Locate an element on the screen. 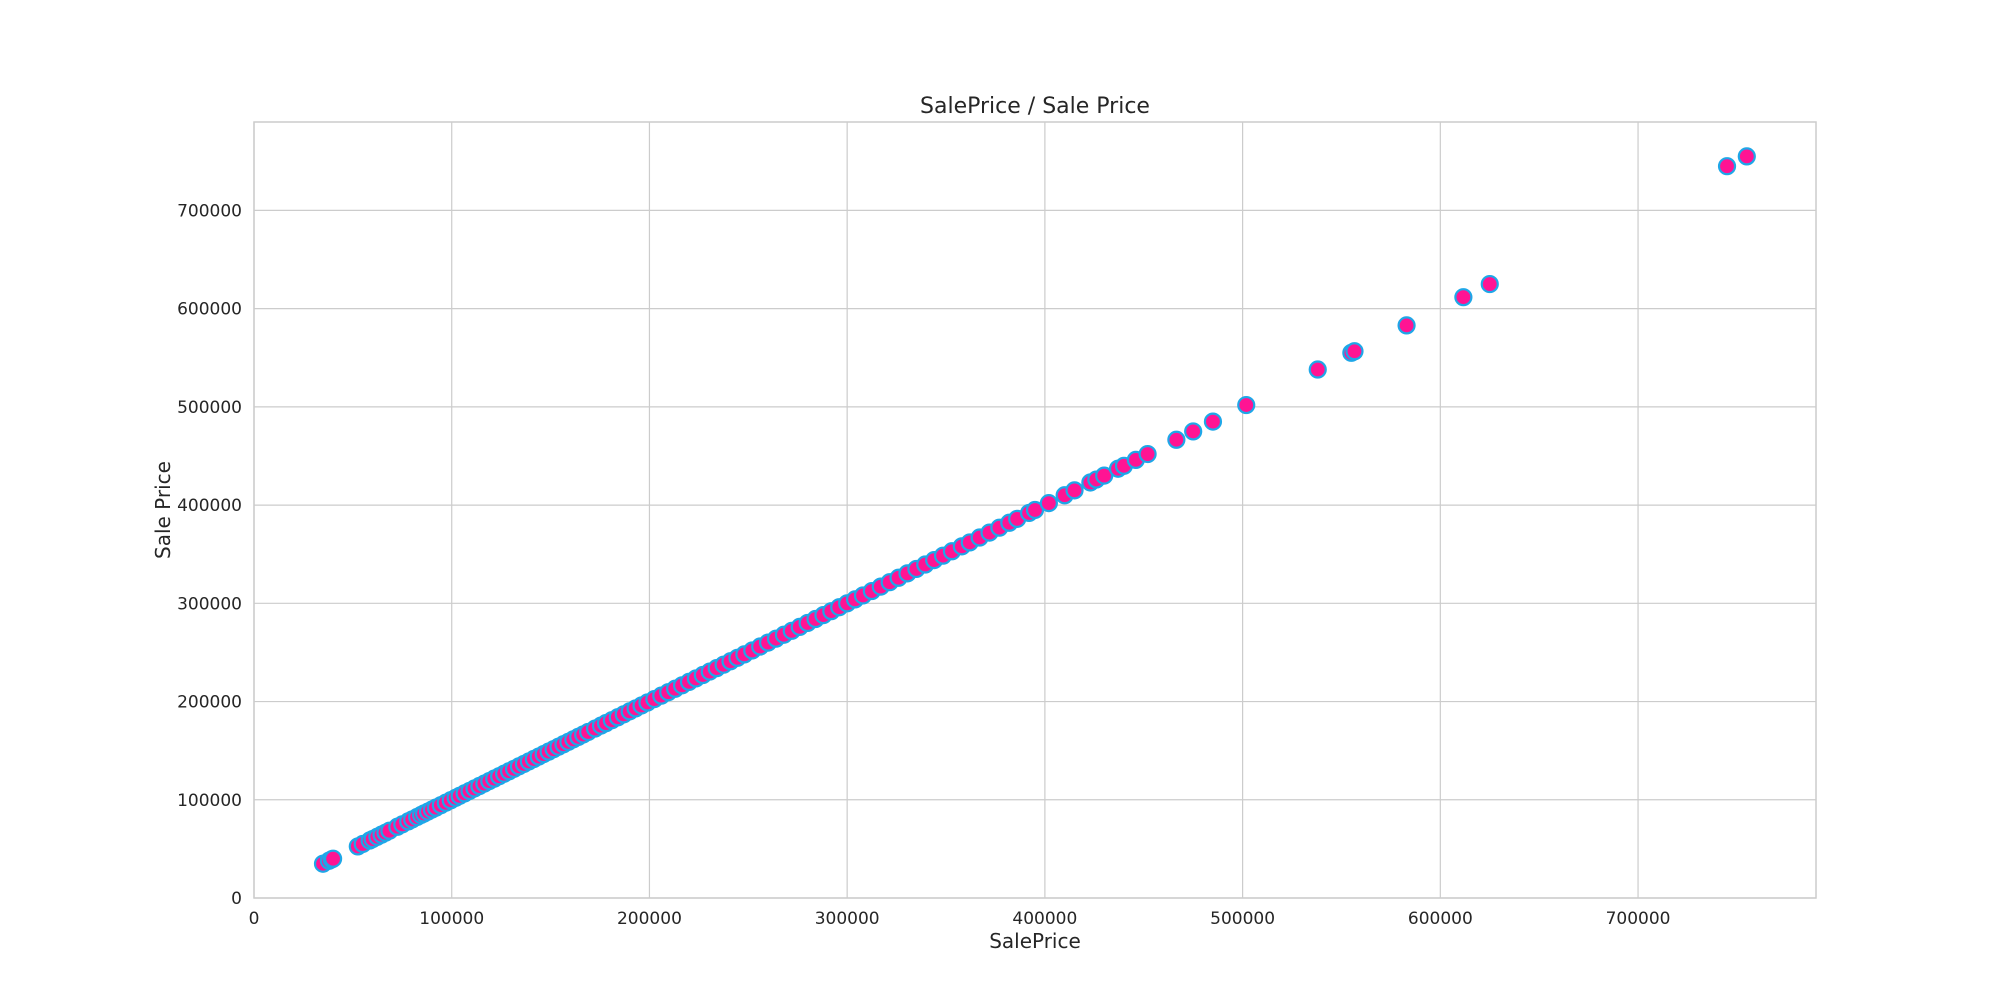  x-tick-label: 400000 is located at coordinates (1044, 919).